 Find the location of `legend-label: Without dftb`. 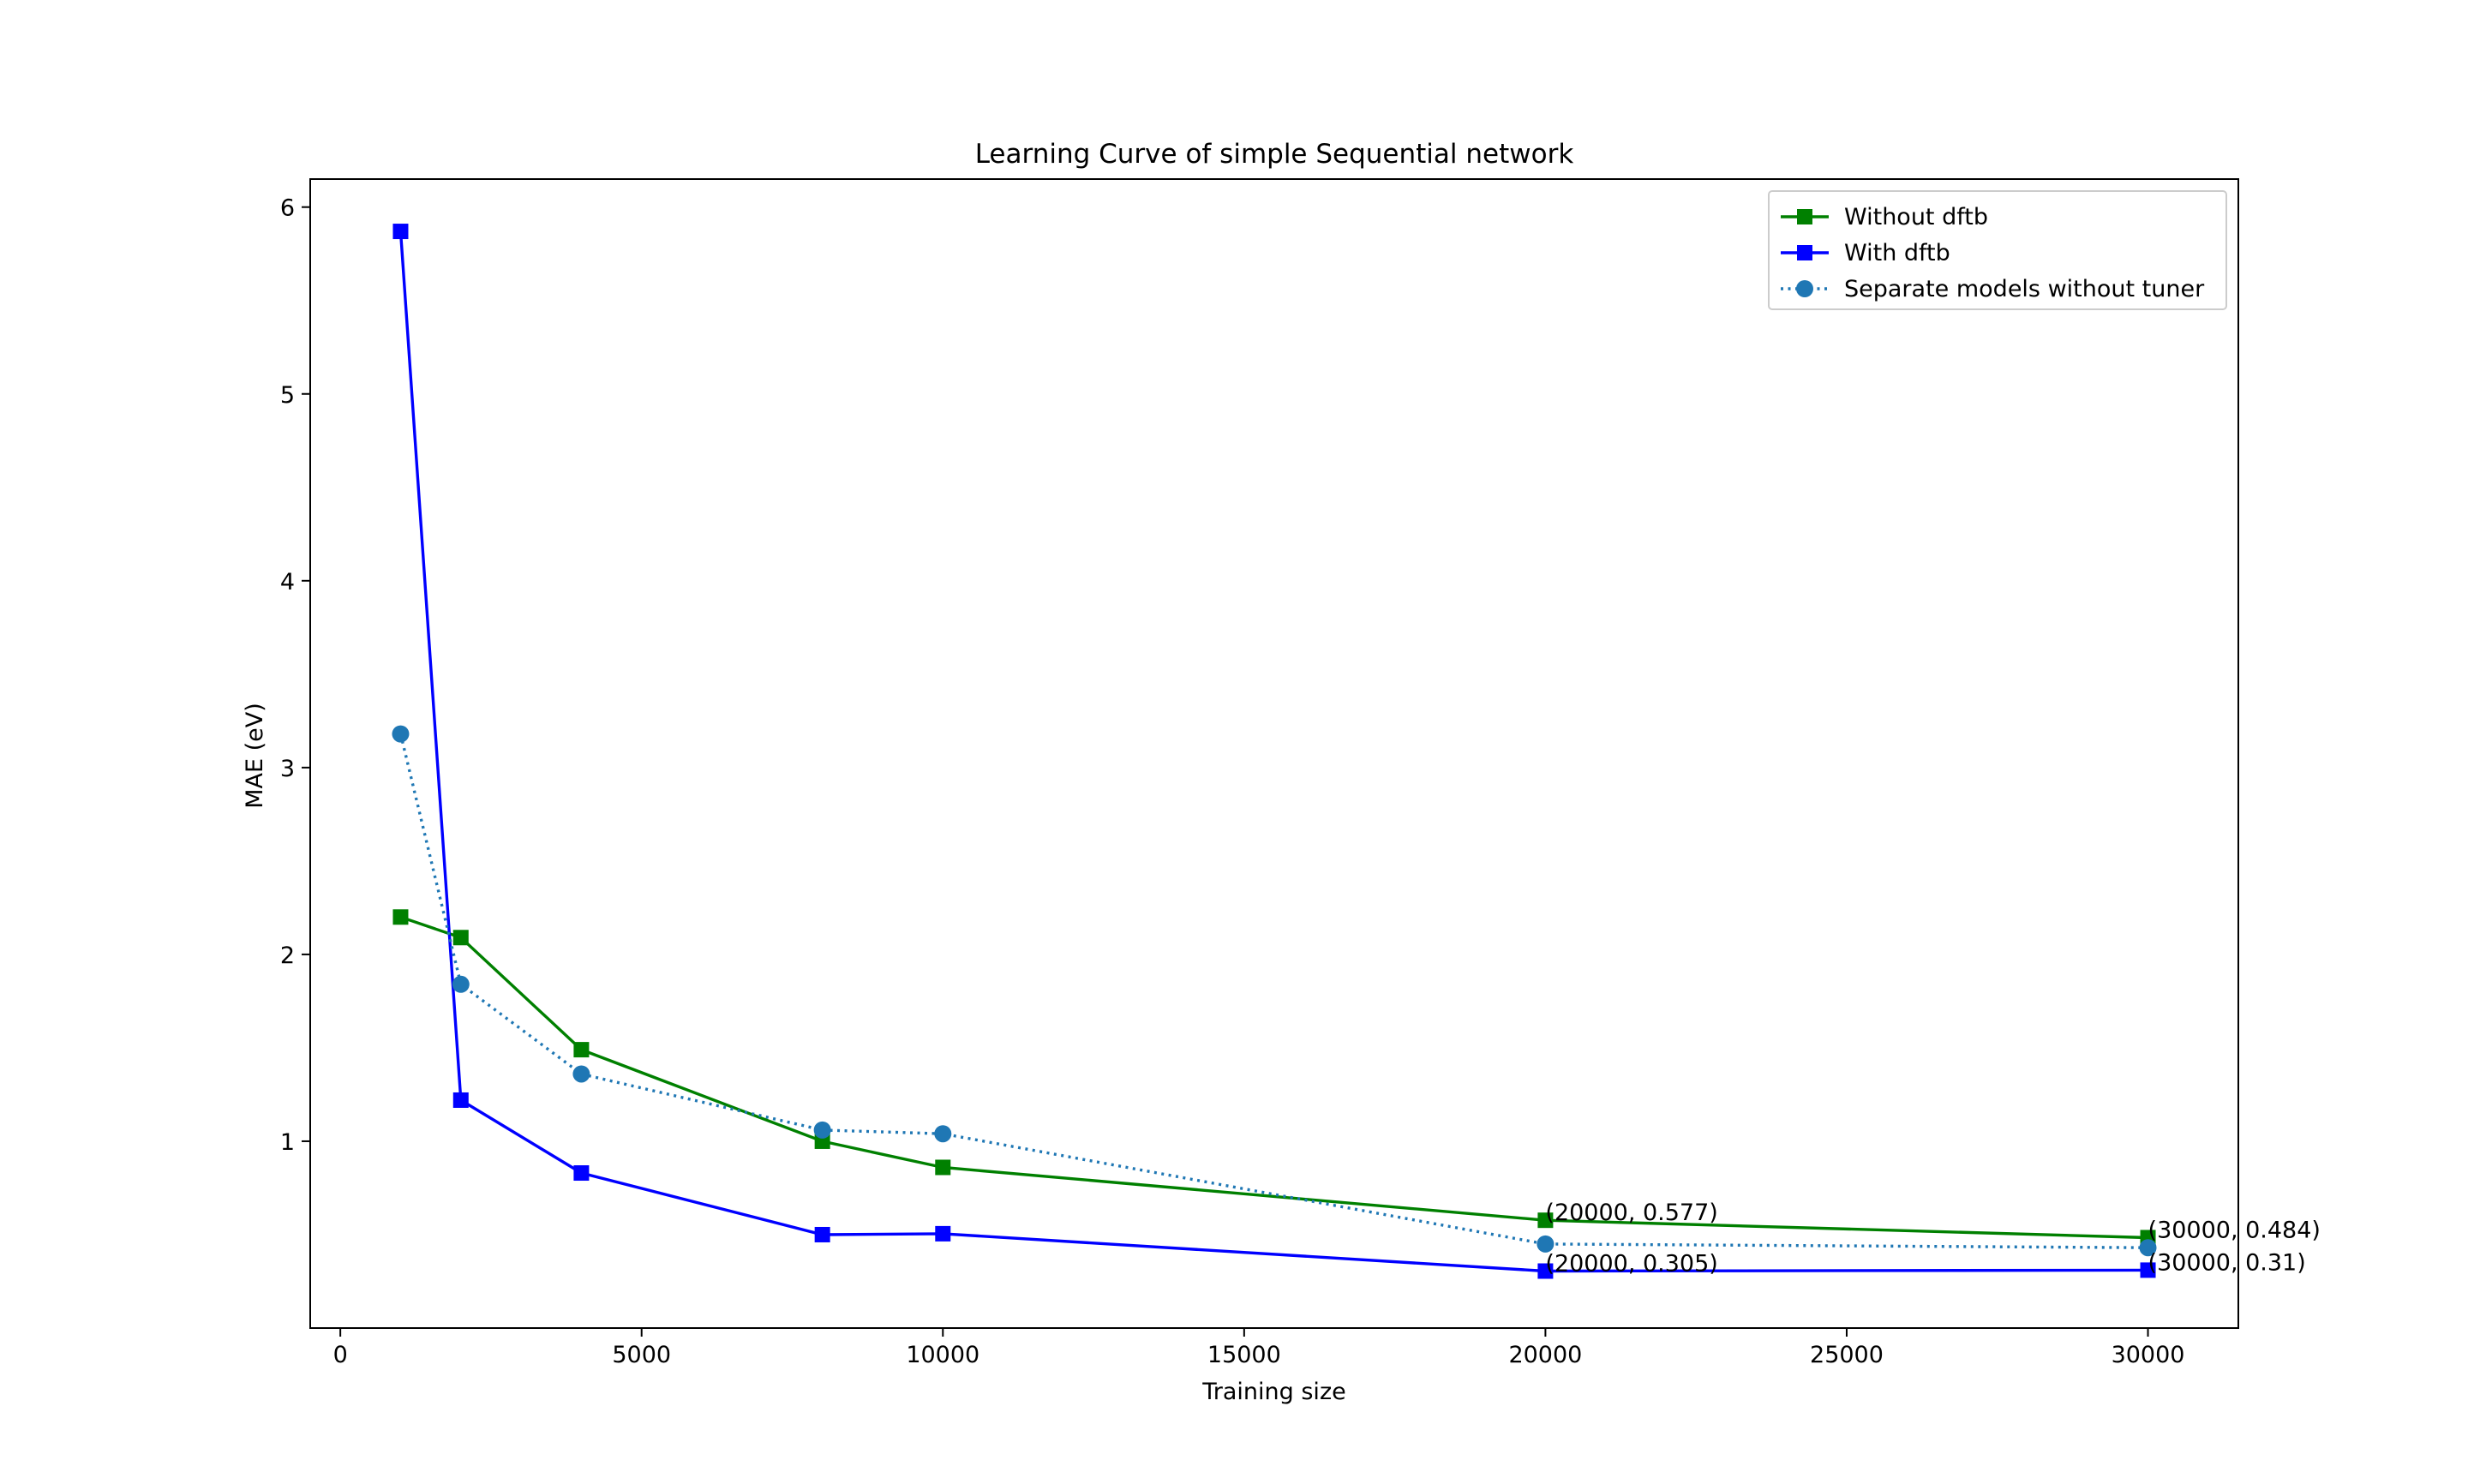

legend-label: Without dftb is located at coordinates (1916, 217).